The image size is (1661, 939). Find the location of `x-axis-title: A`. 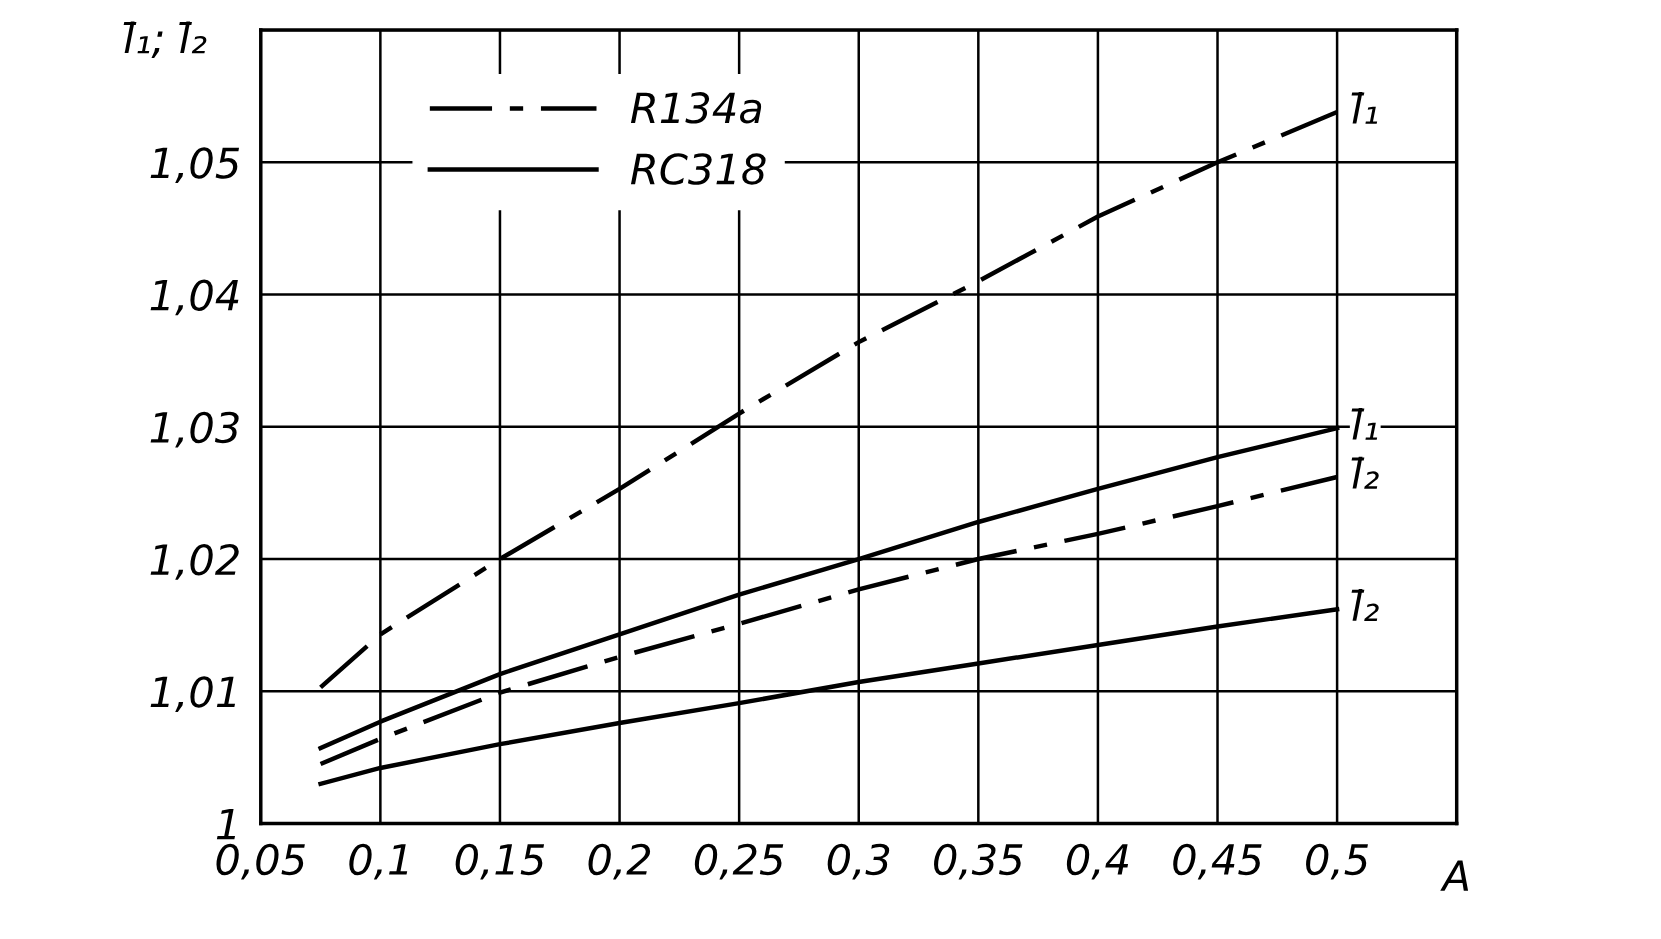

x-axis-title: A is located at coordinates (1454, 875).